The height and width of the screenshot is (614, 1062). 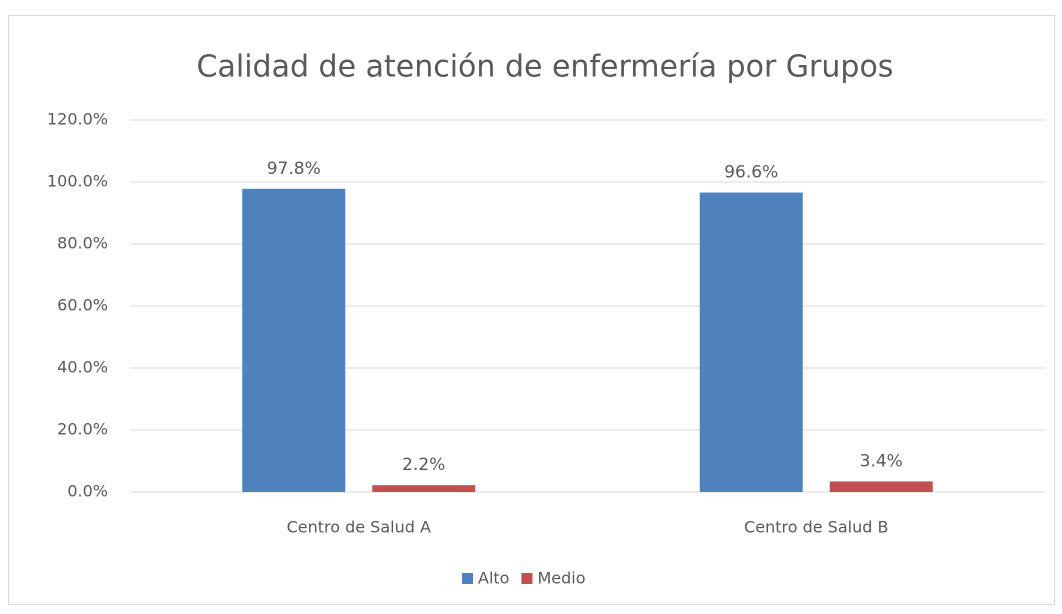 I want to click on x-tick-label: Centro de Salud A, so click(x=359, y=527).